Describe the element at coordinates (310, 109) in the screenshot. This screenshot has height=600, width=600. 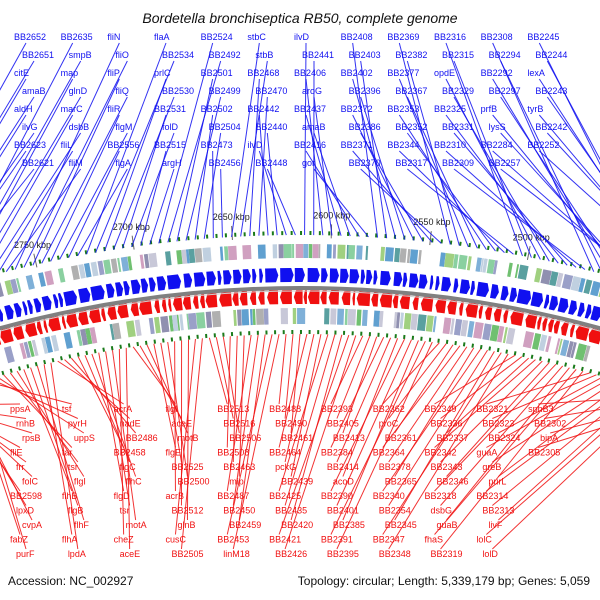
I see `forward-gene-label: BB2437` at that location.